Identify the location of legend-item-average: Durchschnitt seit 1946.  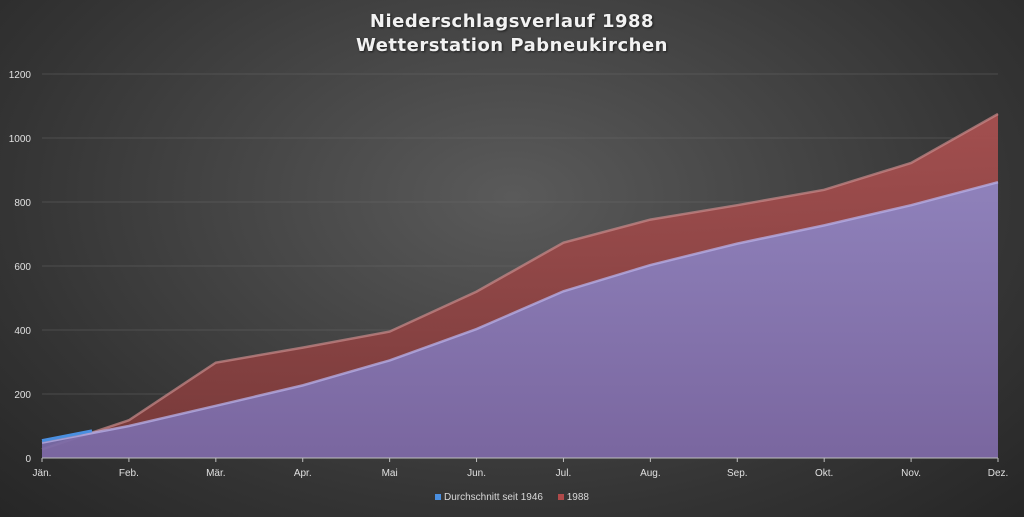
(489, 497).